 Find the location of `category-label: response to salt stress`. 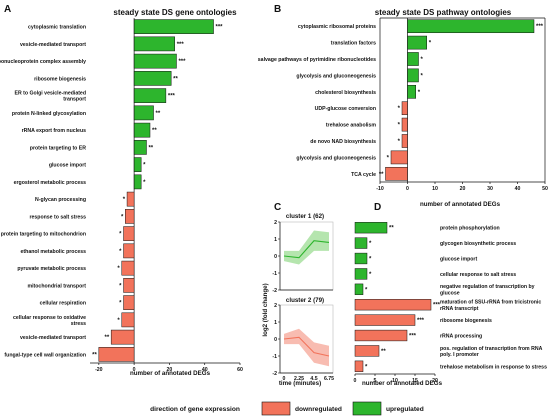

category-label: response to salt stress is located at coordinates (57, 217).